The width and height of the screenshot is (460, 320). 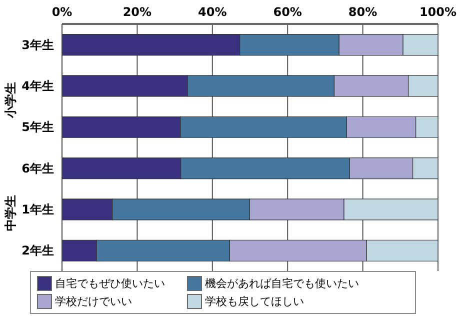 What do you see at coordinates (38, 45) in the screenshot?
I see `y-tick-label: 3年生` at bounding box center [38, 45].